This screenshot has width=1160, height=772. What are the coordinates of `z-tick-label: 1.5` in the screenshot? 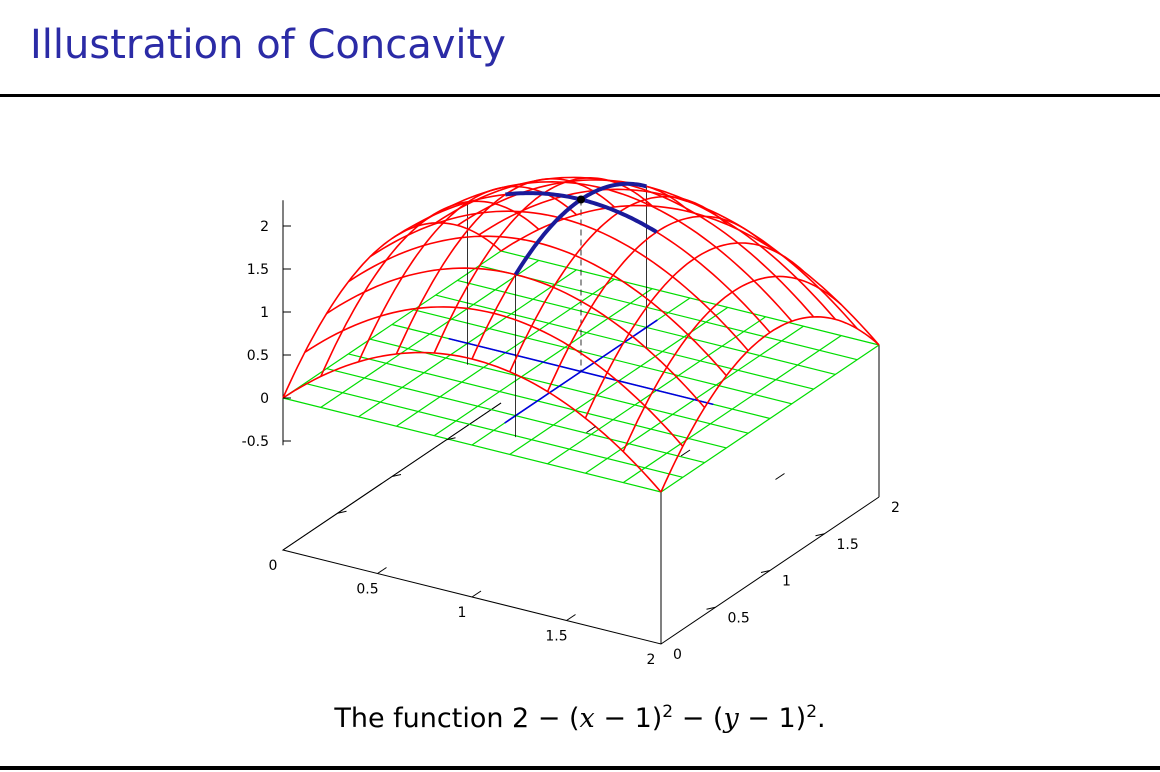 It's located at (258, 270).